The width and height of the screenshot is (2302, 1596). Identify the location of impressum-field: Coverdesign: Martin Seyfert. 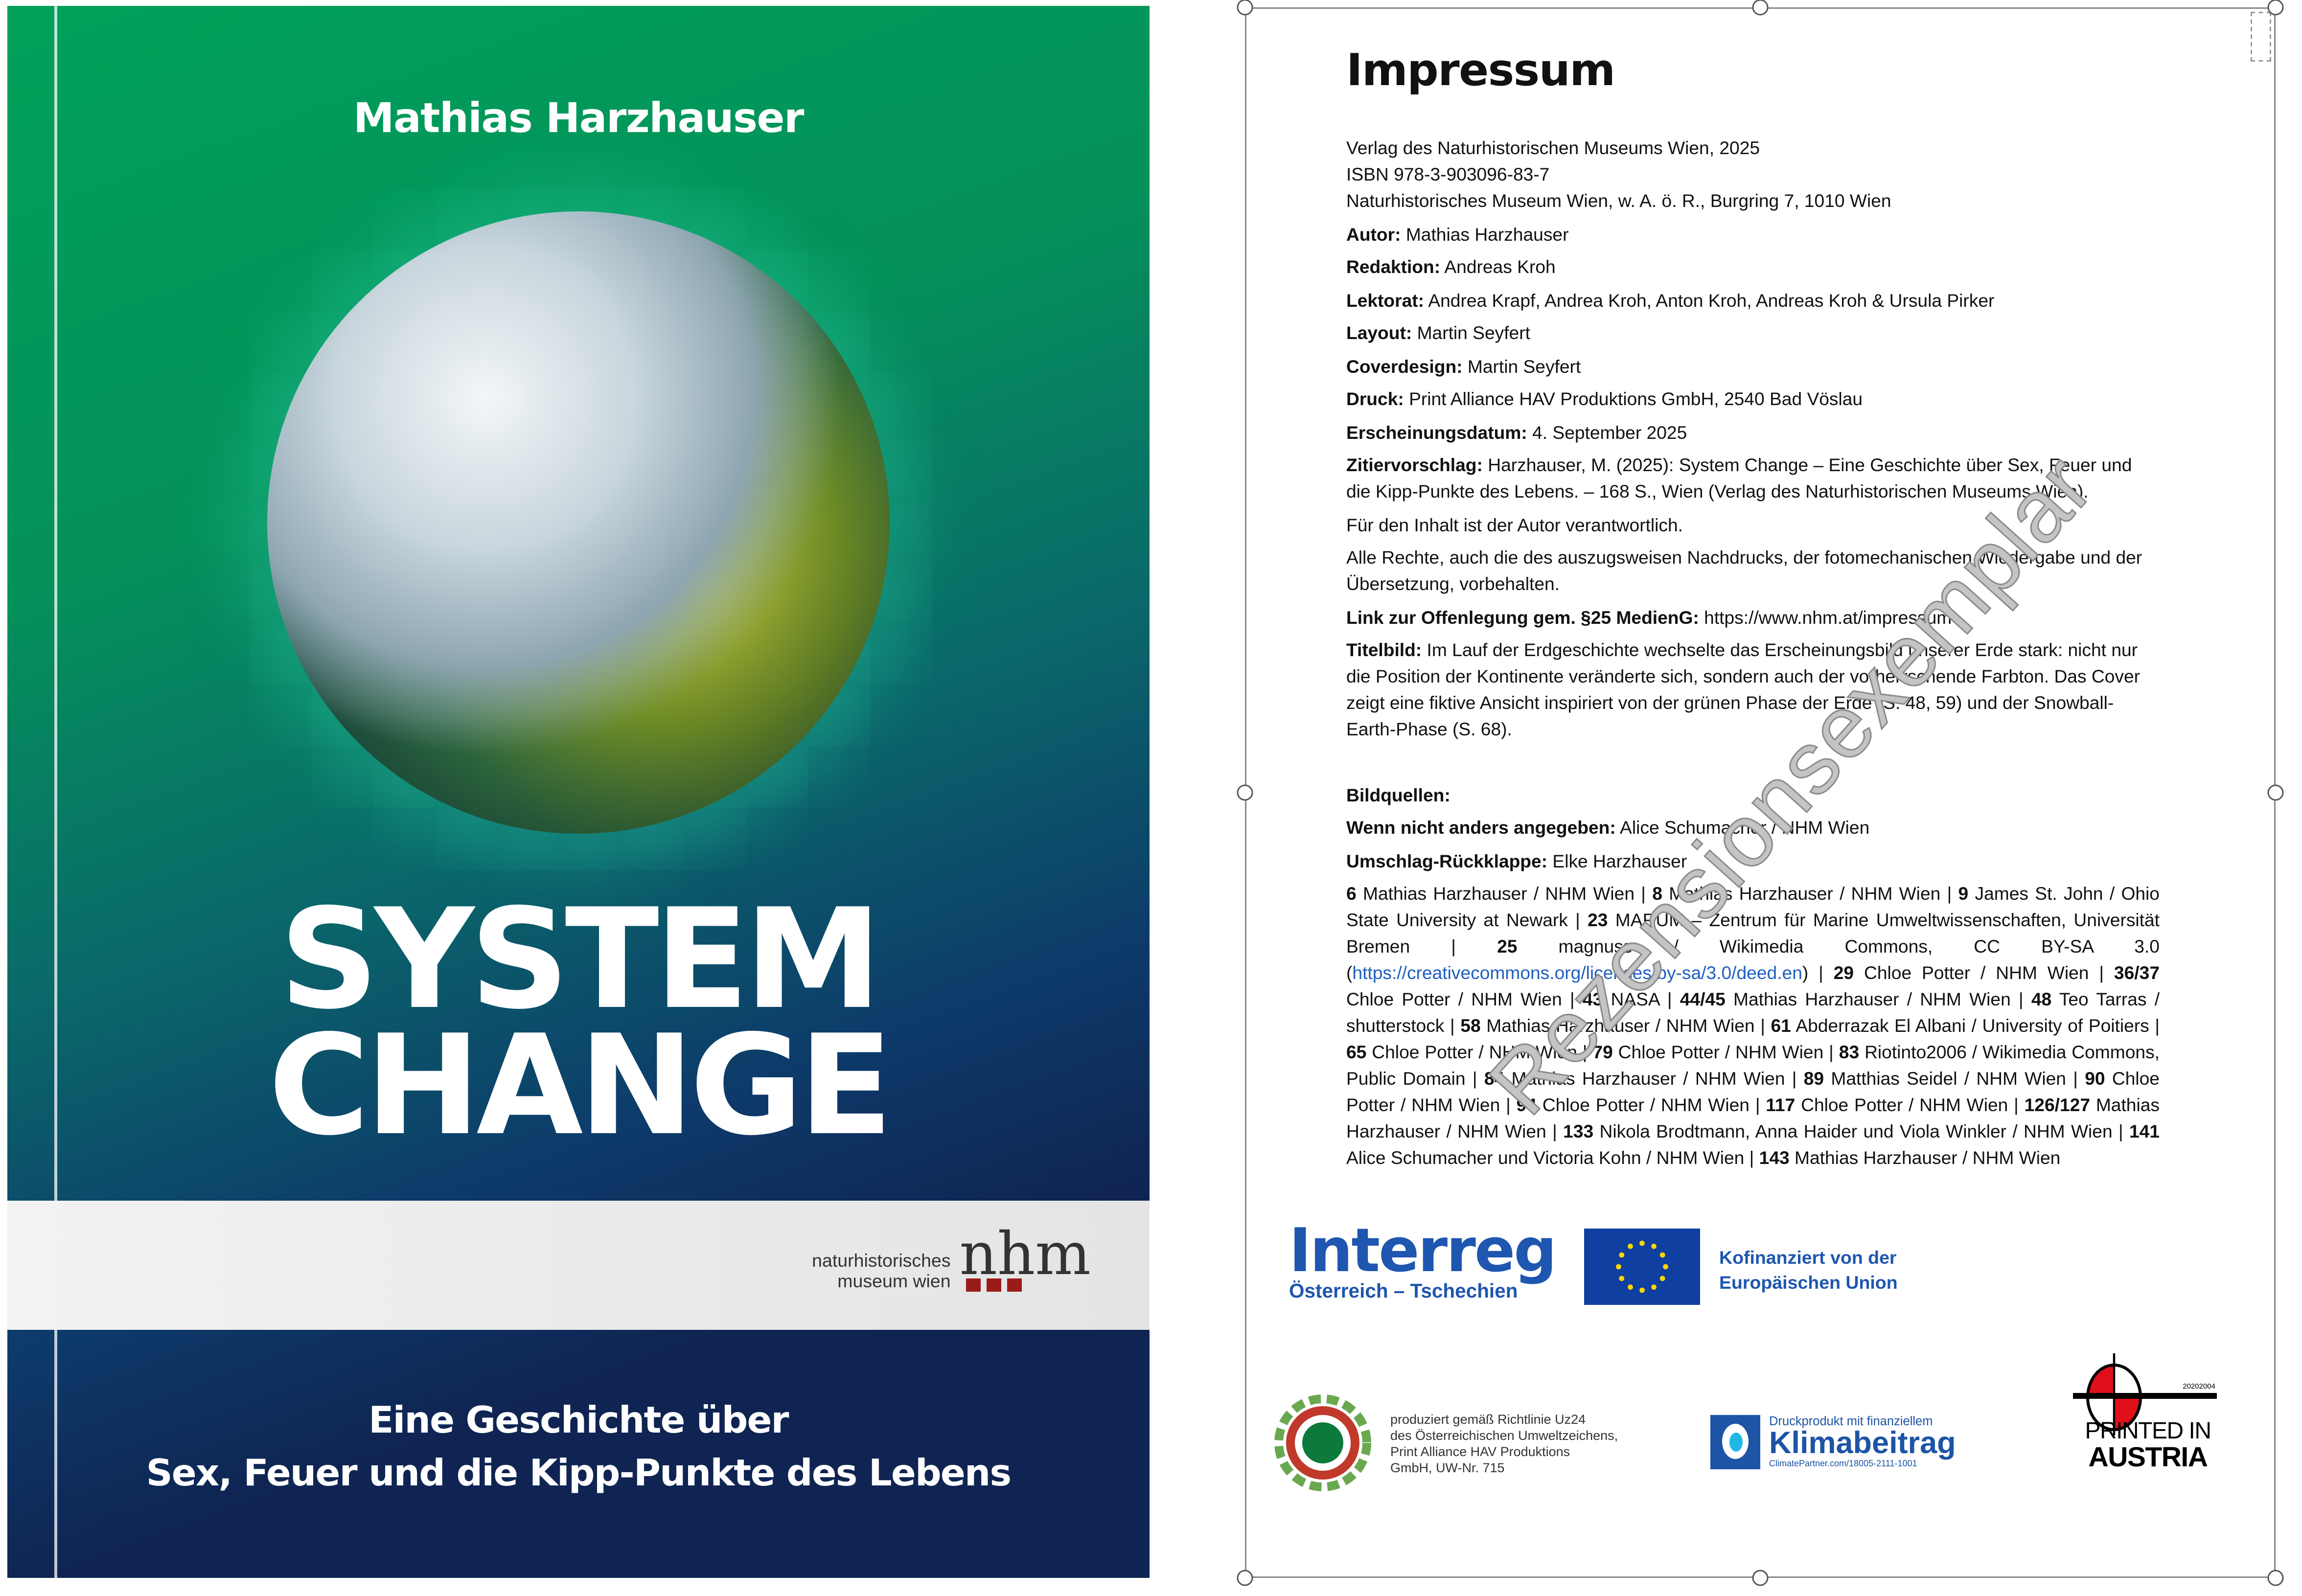
(1463, 366).